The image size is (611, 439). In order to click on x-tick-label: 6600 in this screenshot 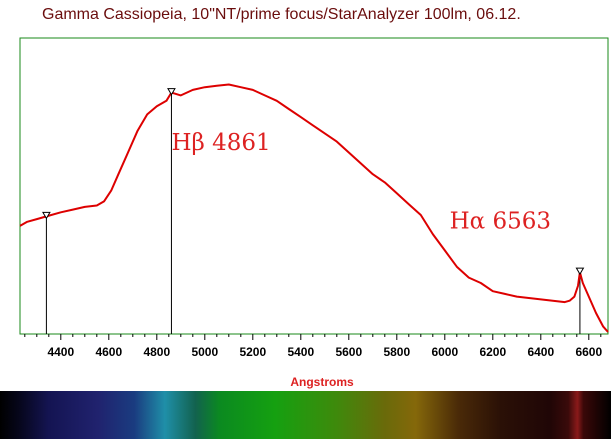, I will do `click(588, 352)`.